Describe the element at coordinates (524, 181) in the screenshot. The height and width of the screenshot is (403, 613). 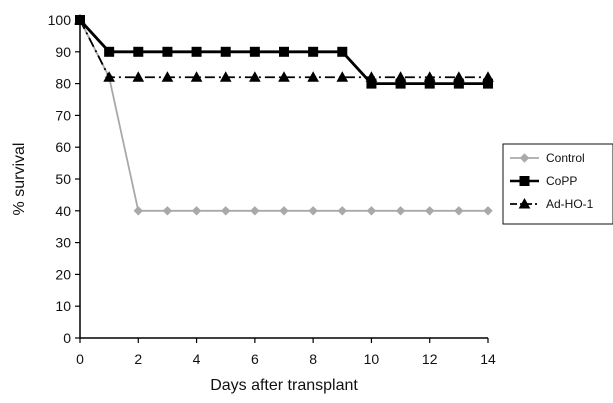
I see `legend-marker-copp` at that location.